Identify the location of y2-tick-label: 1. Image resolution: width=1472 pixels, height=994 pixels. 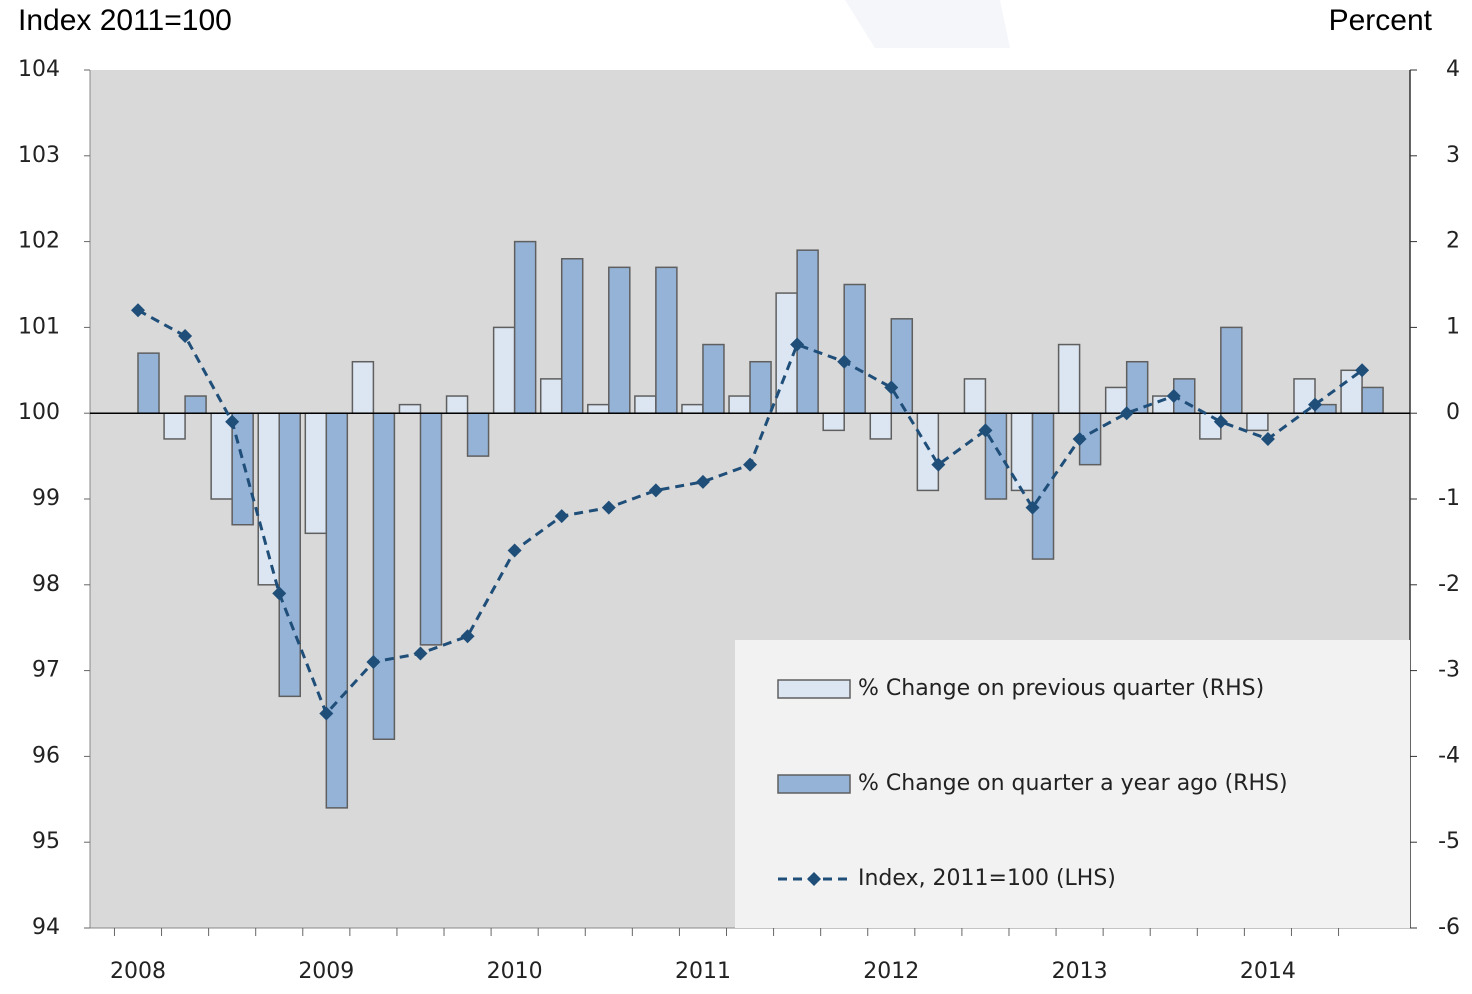
(1453, 326).